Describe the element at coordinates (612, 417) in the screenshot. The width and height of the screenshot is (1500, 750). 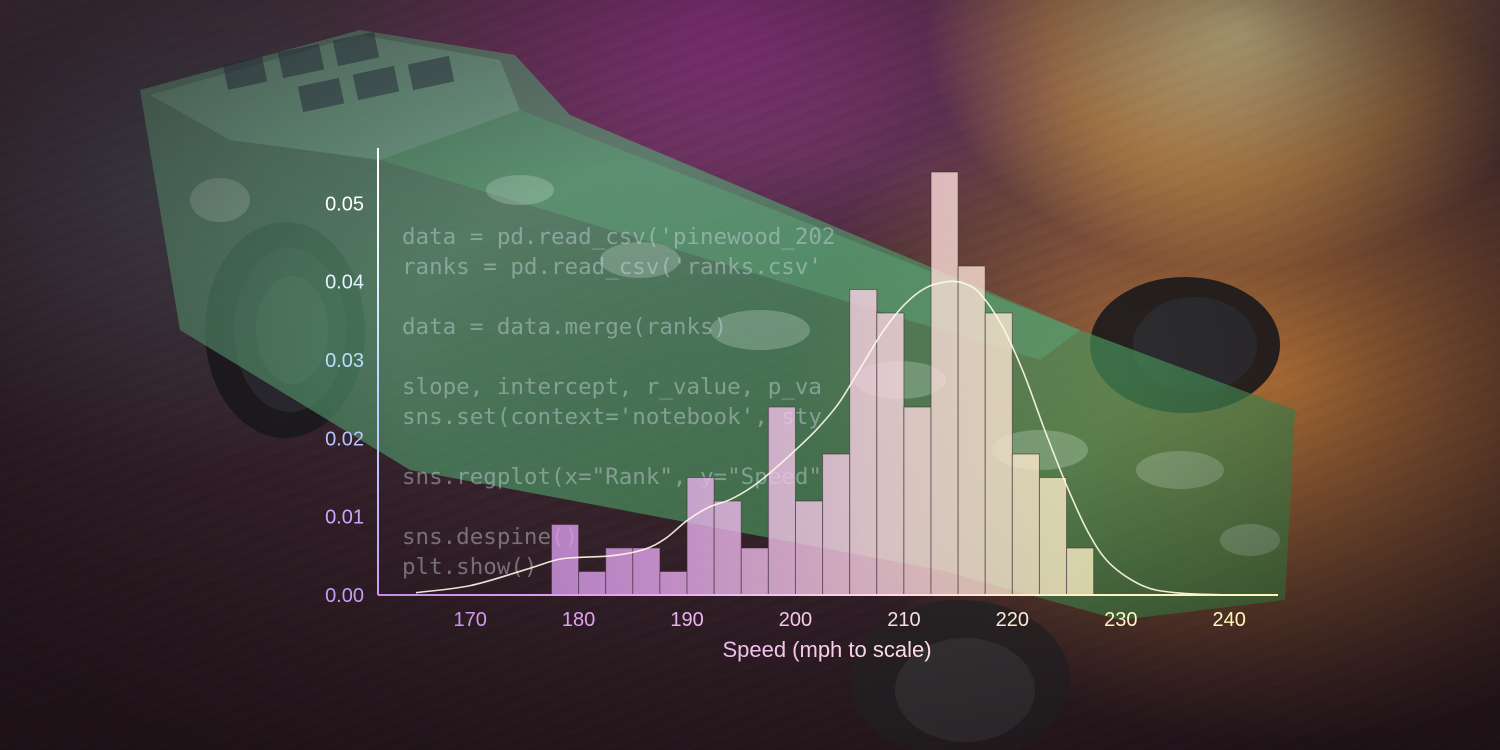
I see `code-line: sns.set(context='notebook', sty` at that location.